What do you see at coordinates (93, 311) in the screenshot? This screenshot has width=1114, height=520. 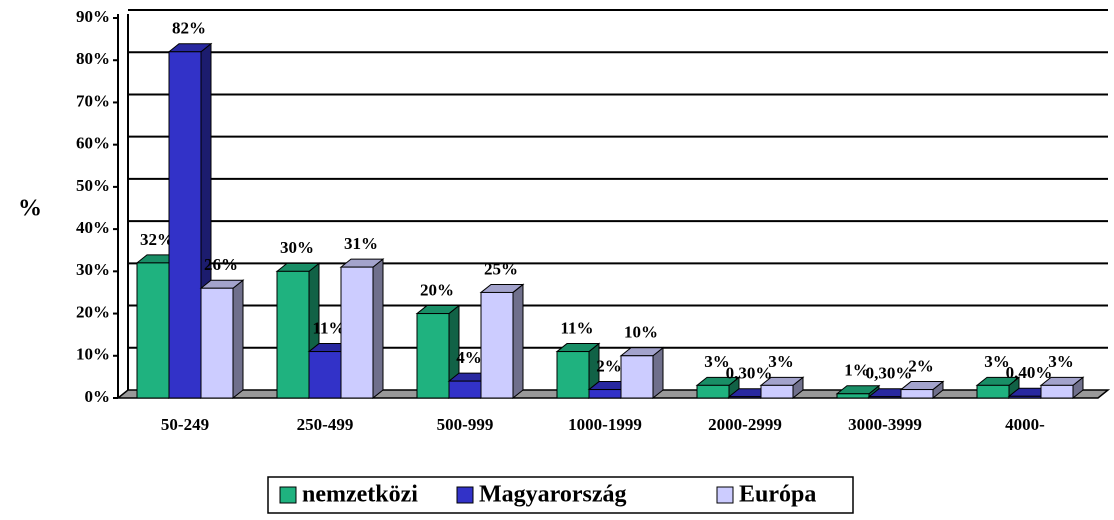 I see `y-tick-label: 20%` at bounding box center [93, 311].